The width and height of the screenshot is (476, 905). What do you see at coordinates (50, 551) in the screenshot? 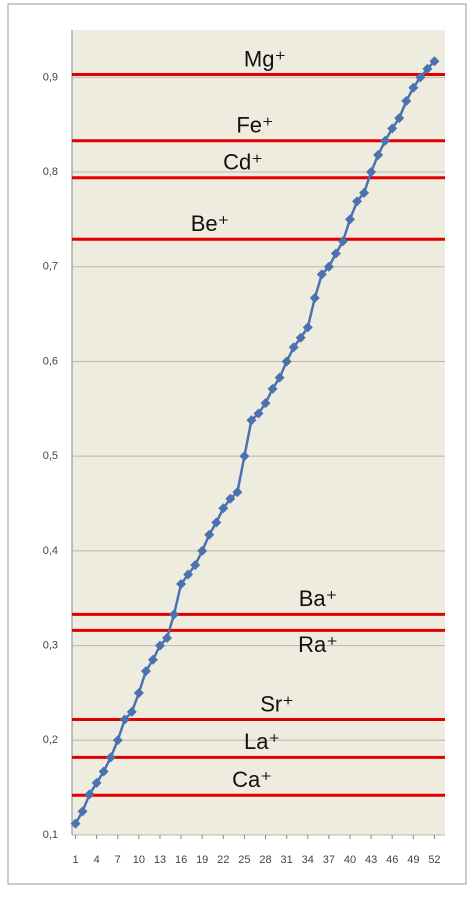
I see `y-tick-label: 0,4` at bounding box center [50, 551].